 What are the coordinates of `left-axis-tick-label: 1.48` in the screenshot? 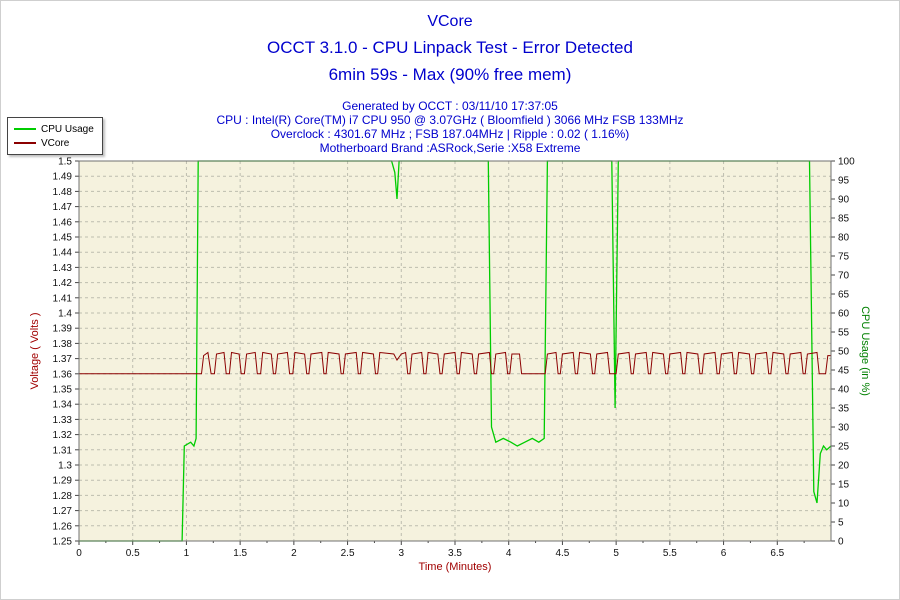 It's located at (63, 192).